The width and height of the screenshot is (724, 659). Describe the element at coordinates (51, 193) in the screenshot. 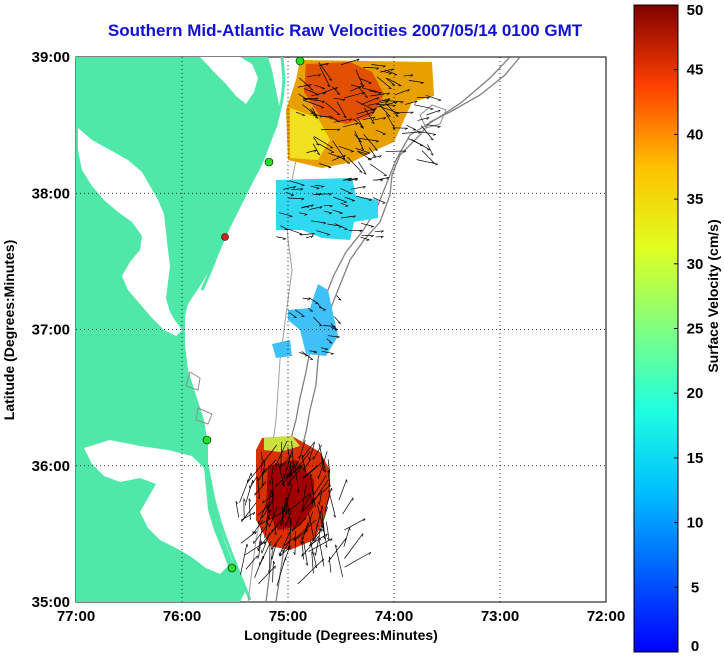

I see `y-tick-label: 38:00` at that location.